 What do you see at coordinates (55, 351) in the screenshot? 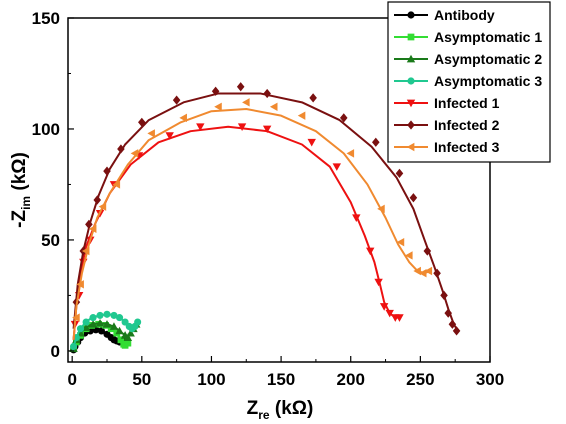
I see `y-tick-label: 0` at bounding box center [55, 351].